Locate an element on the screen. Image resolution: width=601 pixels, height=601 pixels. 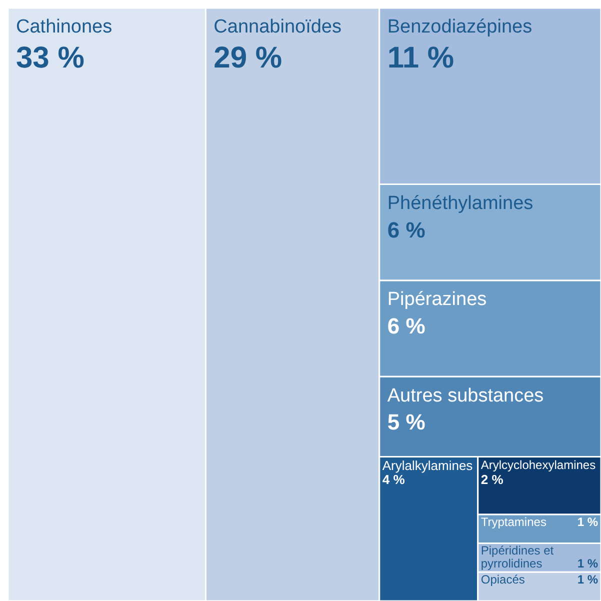
category-label: Phénéthylamines is located at coordinates (460, 203).